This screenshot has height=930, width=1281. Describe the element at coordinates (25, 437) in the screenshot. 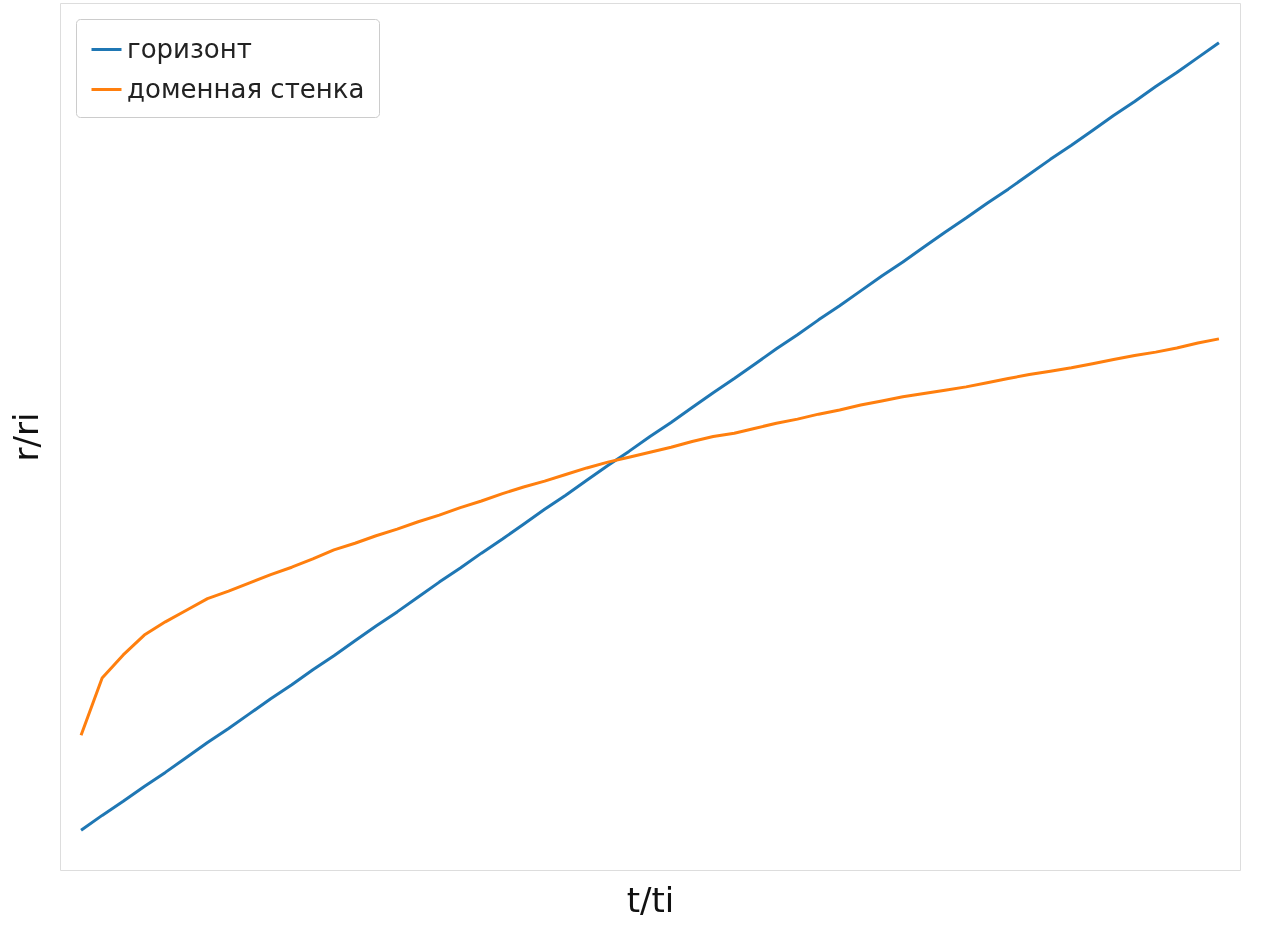

I see `y-axis-title: r/ri` at that location.